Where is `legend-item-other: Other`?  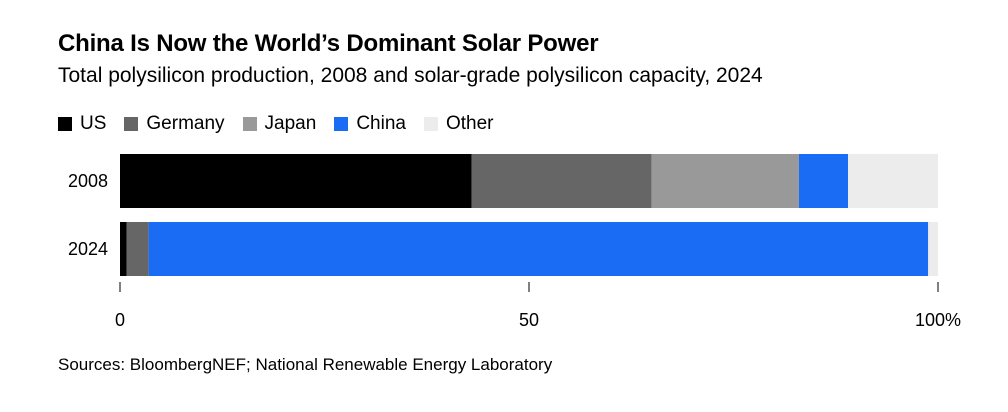 legend-item-other: Other is located at coordinates (458, 124).